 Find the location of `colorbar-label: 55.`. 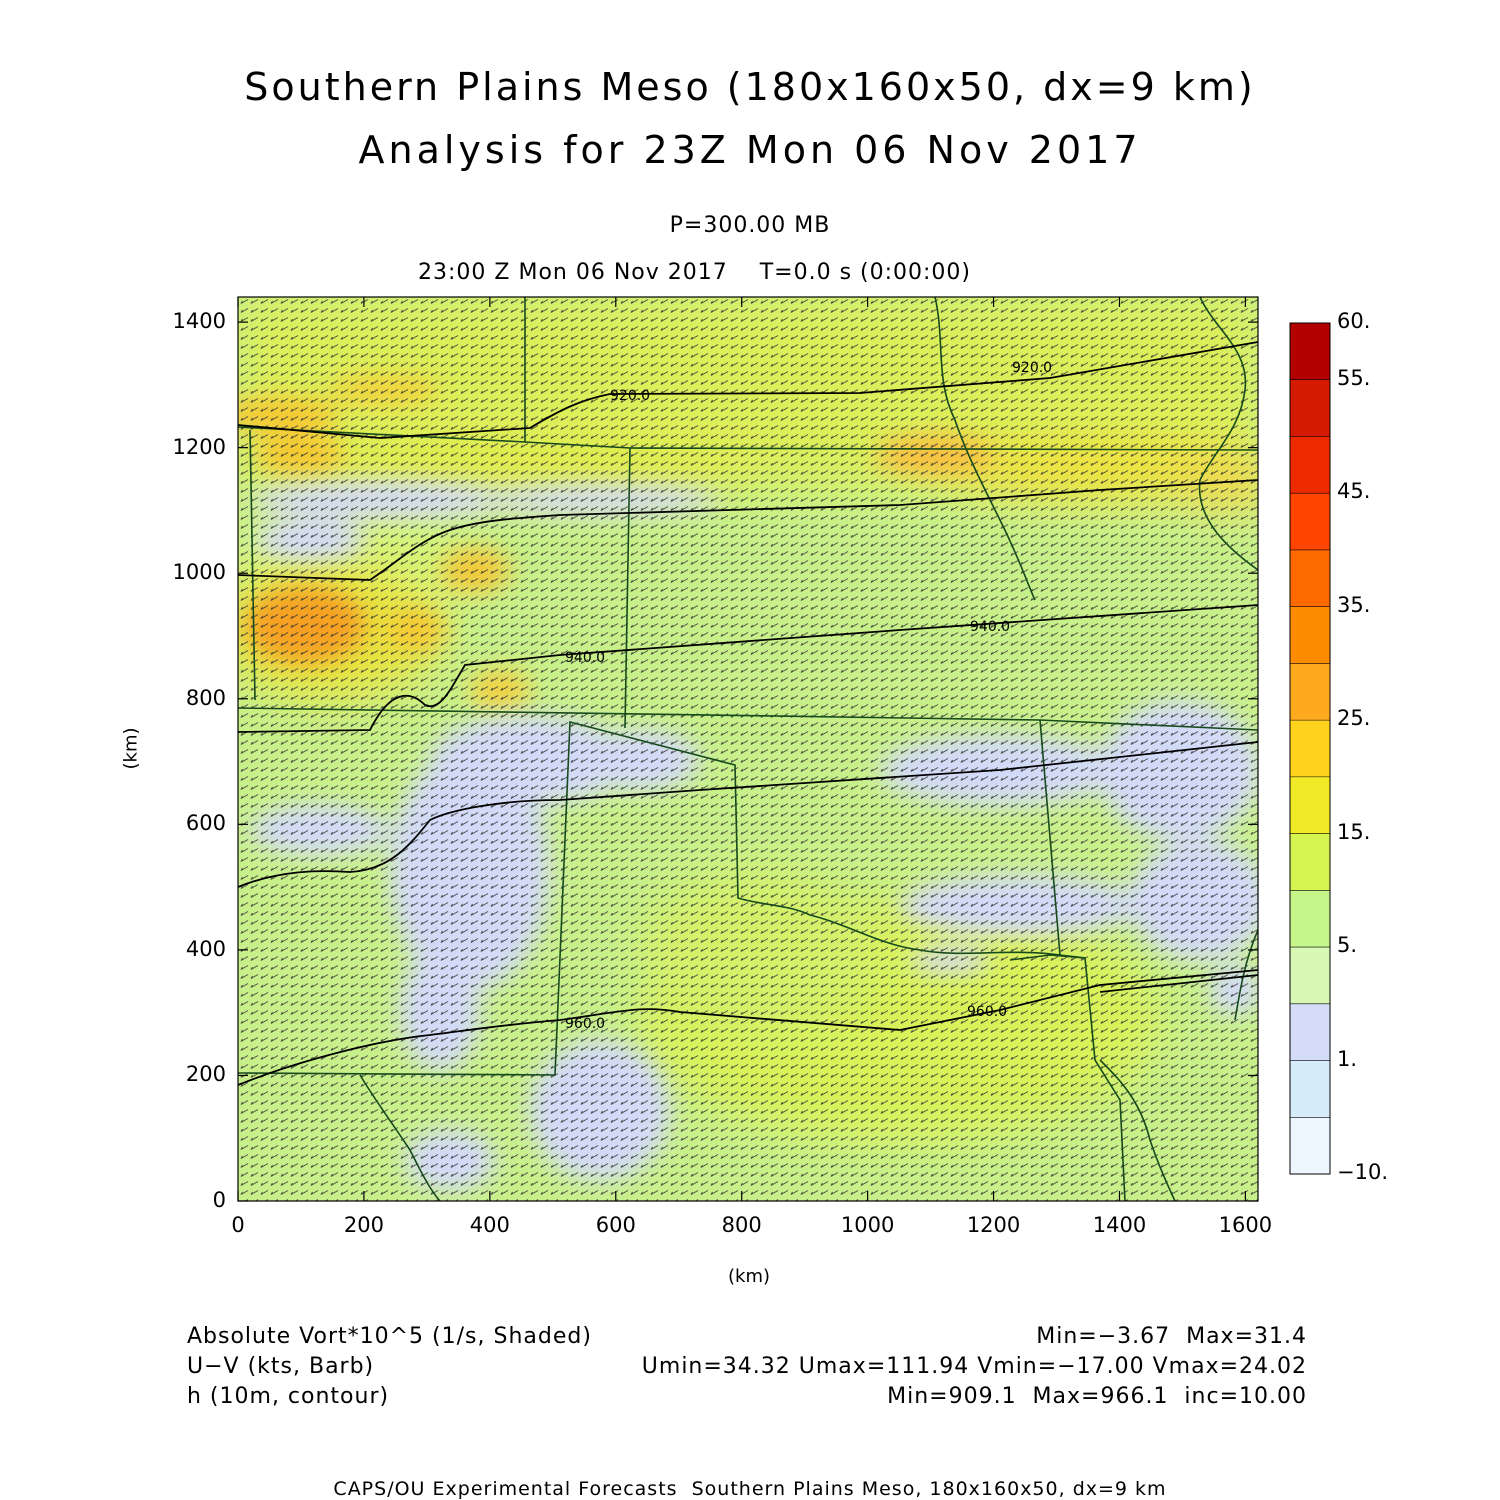

colorbar-label: 55. is located at coordinates (1354, 377).